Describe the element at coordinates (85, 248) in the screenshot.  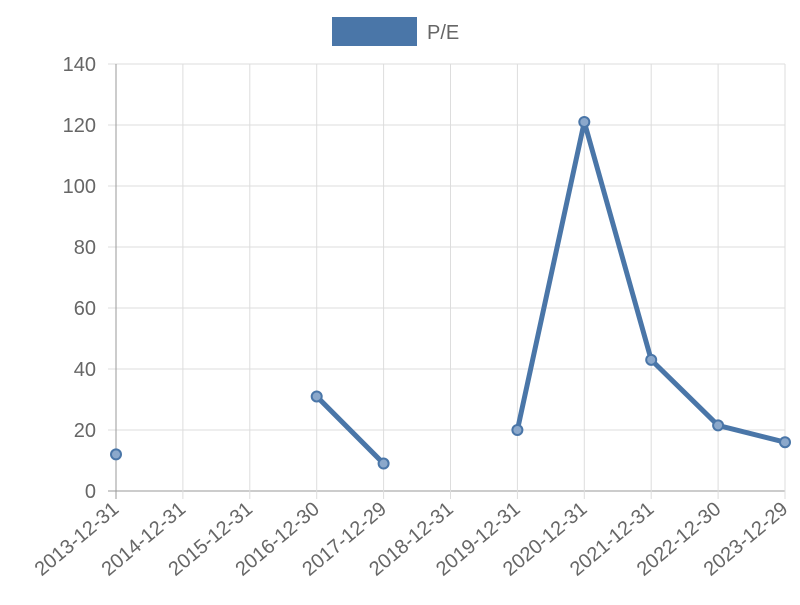
I see `y-tick-label: 80` at that location.